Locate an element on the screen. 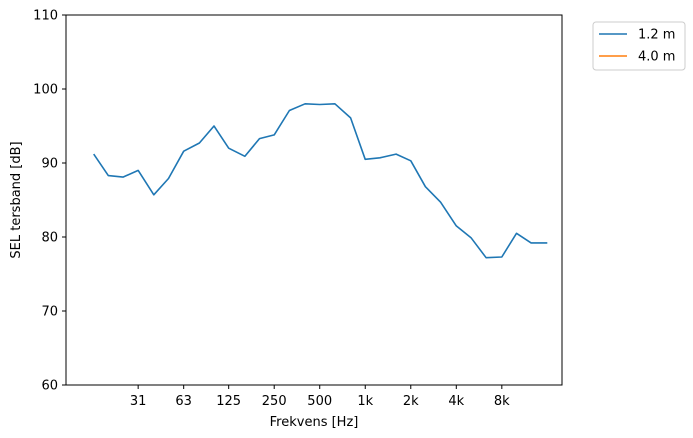 The image size is (693, 438). y-tick-label: 90 is located at coordinates (49, 164).